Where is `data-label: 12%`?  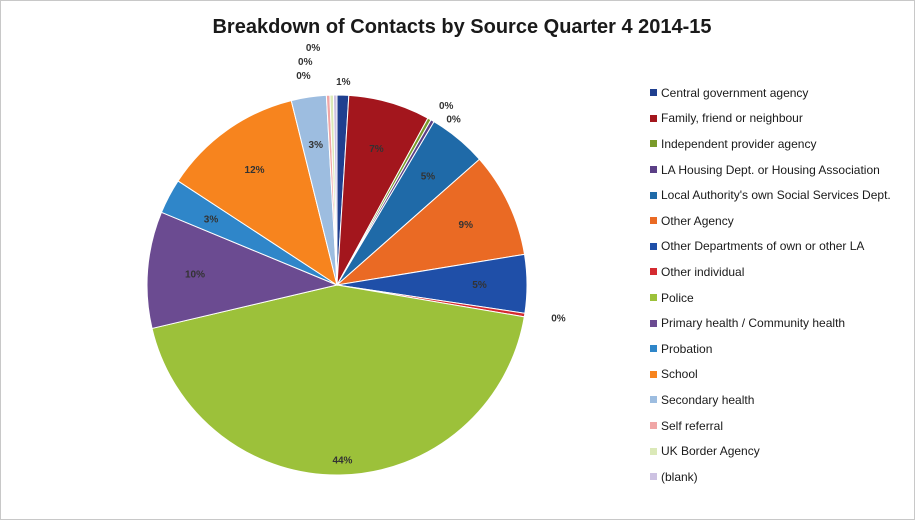 data-label: 12% is located at coordinates (255, 170).